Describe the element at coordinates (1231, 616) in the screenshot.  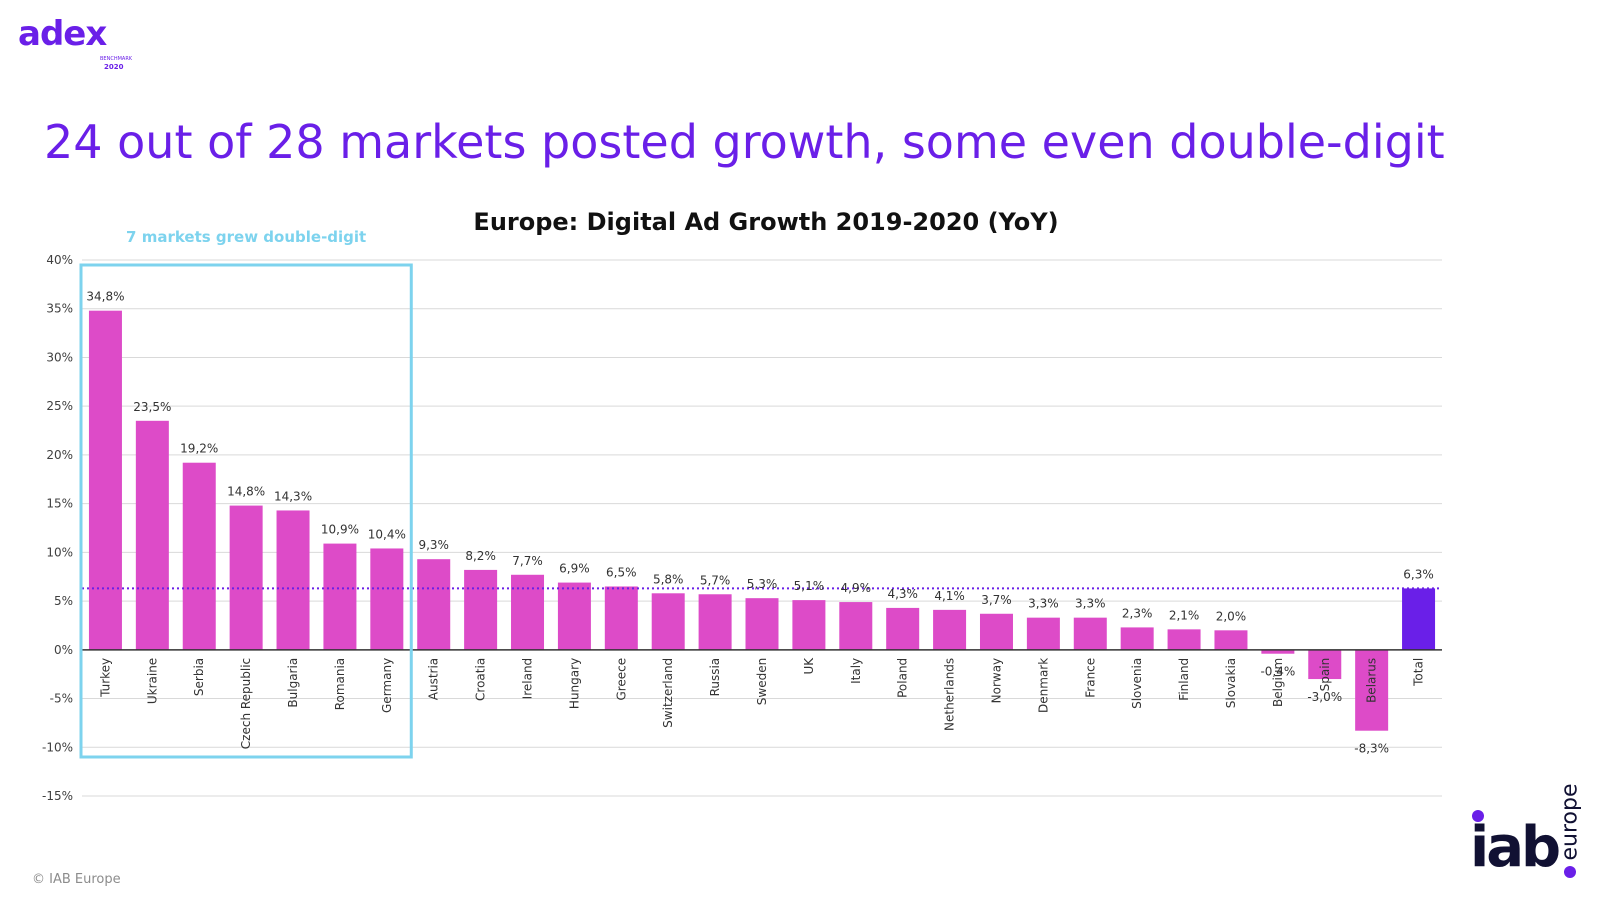
I see `data-label: 2,0%` at that location.